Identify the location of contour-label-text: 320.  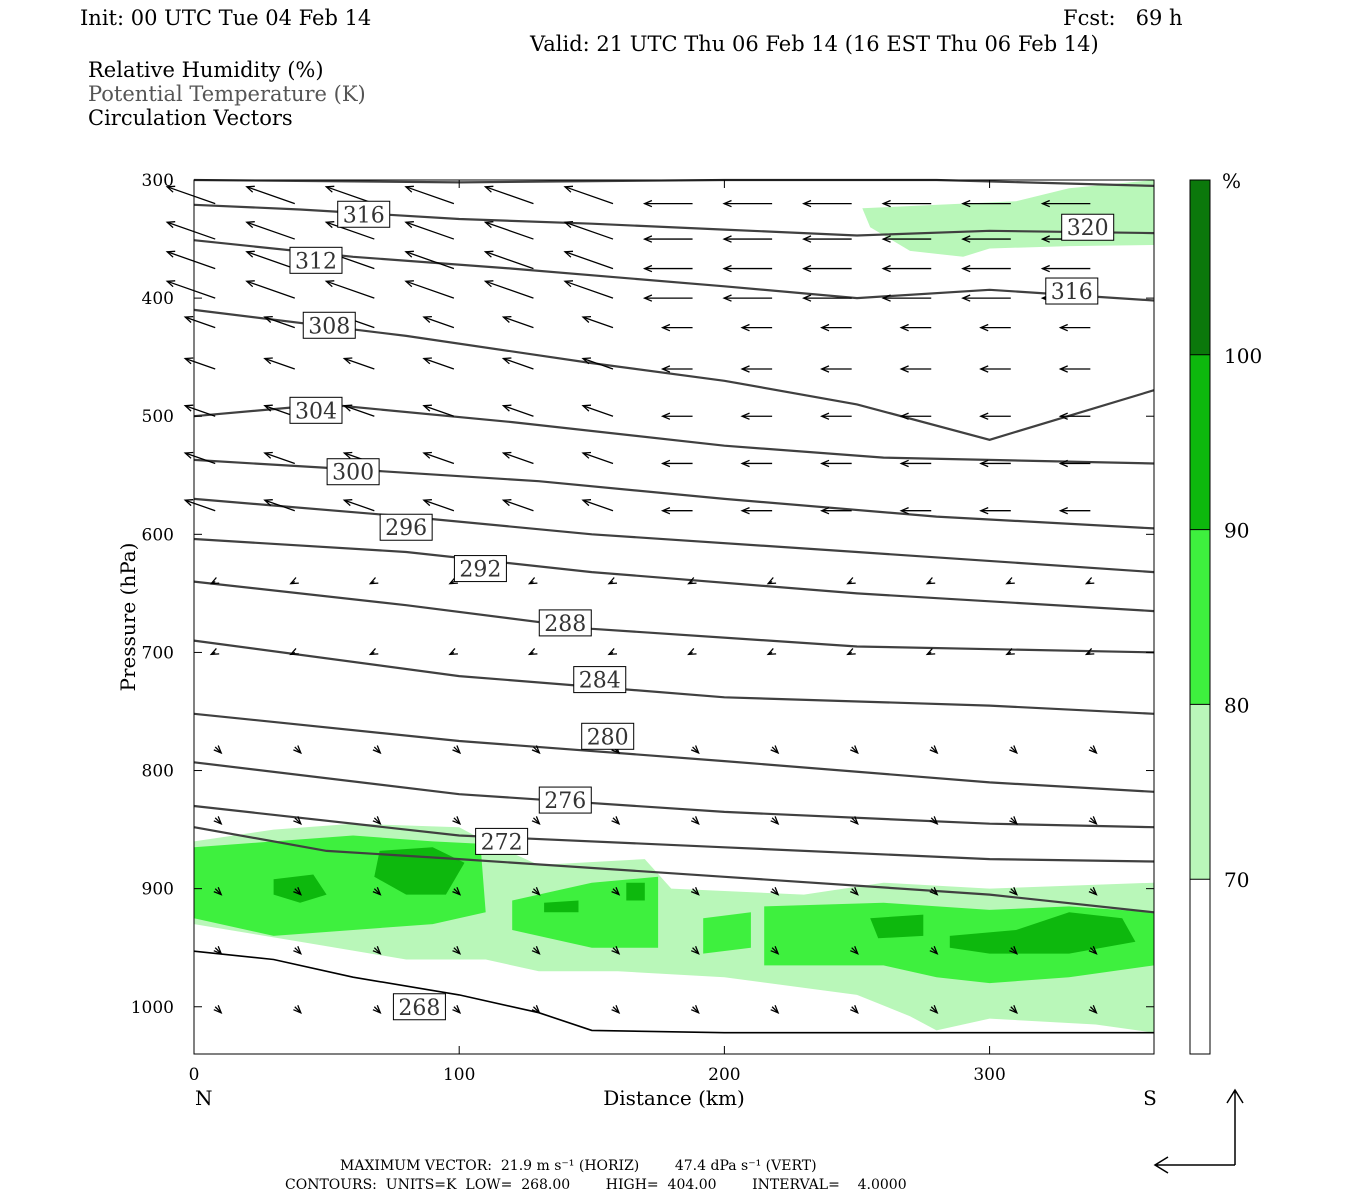
(1088, 228).